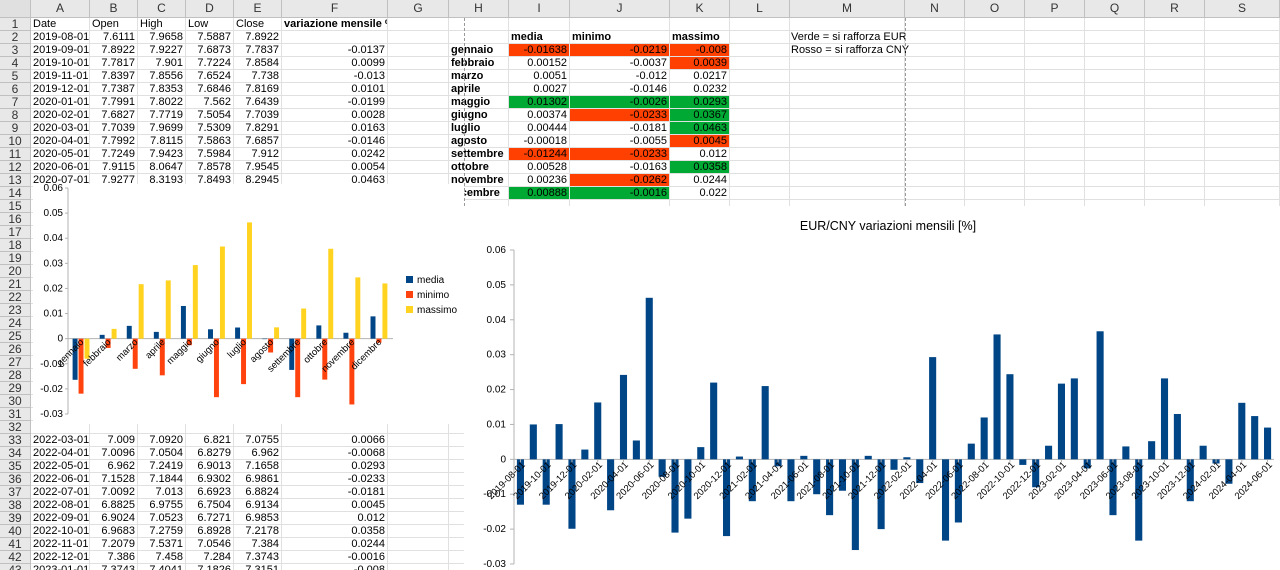  Describe the element at coordinates (15, 284) in the screenshot. I see `row-header-21: 21` at that location.